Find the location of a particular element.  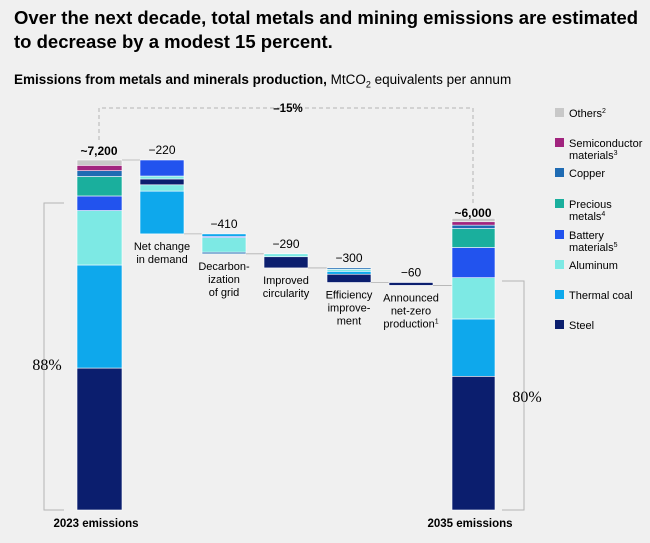

legend-swatch-others is located at coordinates (559, 112).